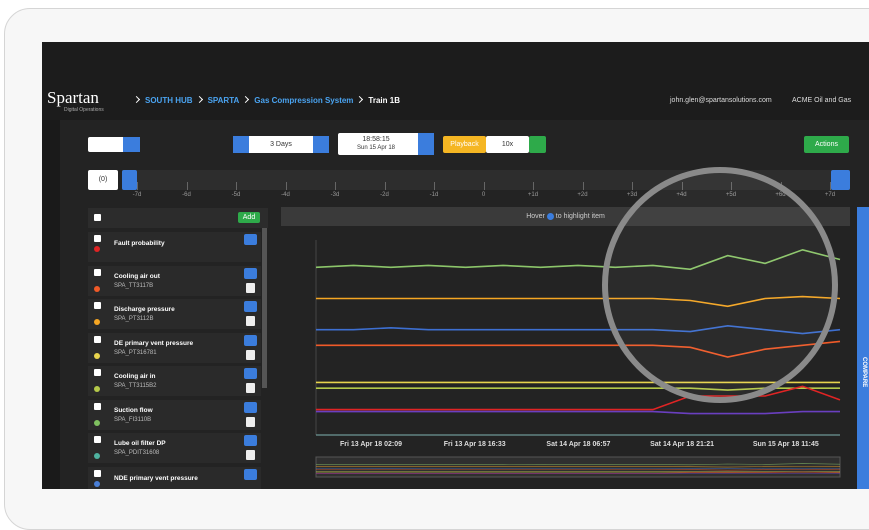  I want to click on x-tick-label: Fri 13 Apr 18 16:33, so click(475, 444).